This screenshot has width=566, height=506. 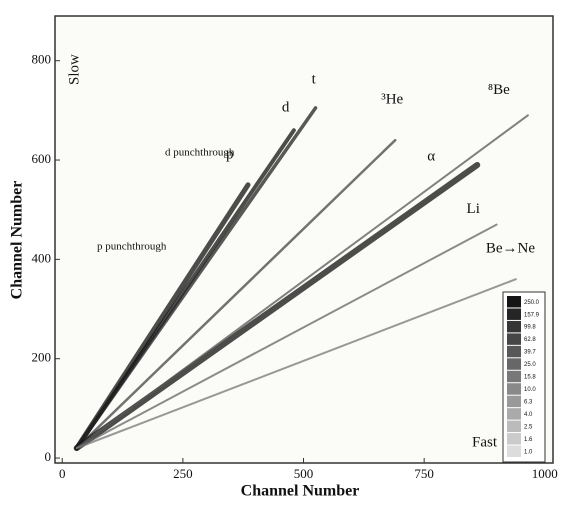 What do you see at coordinates (286, 108) in the screenshot?
I see `band-label: d` at bounding box center [286, 108].